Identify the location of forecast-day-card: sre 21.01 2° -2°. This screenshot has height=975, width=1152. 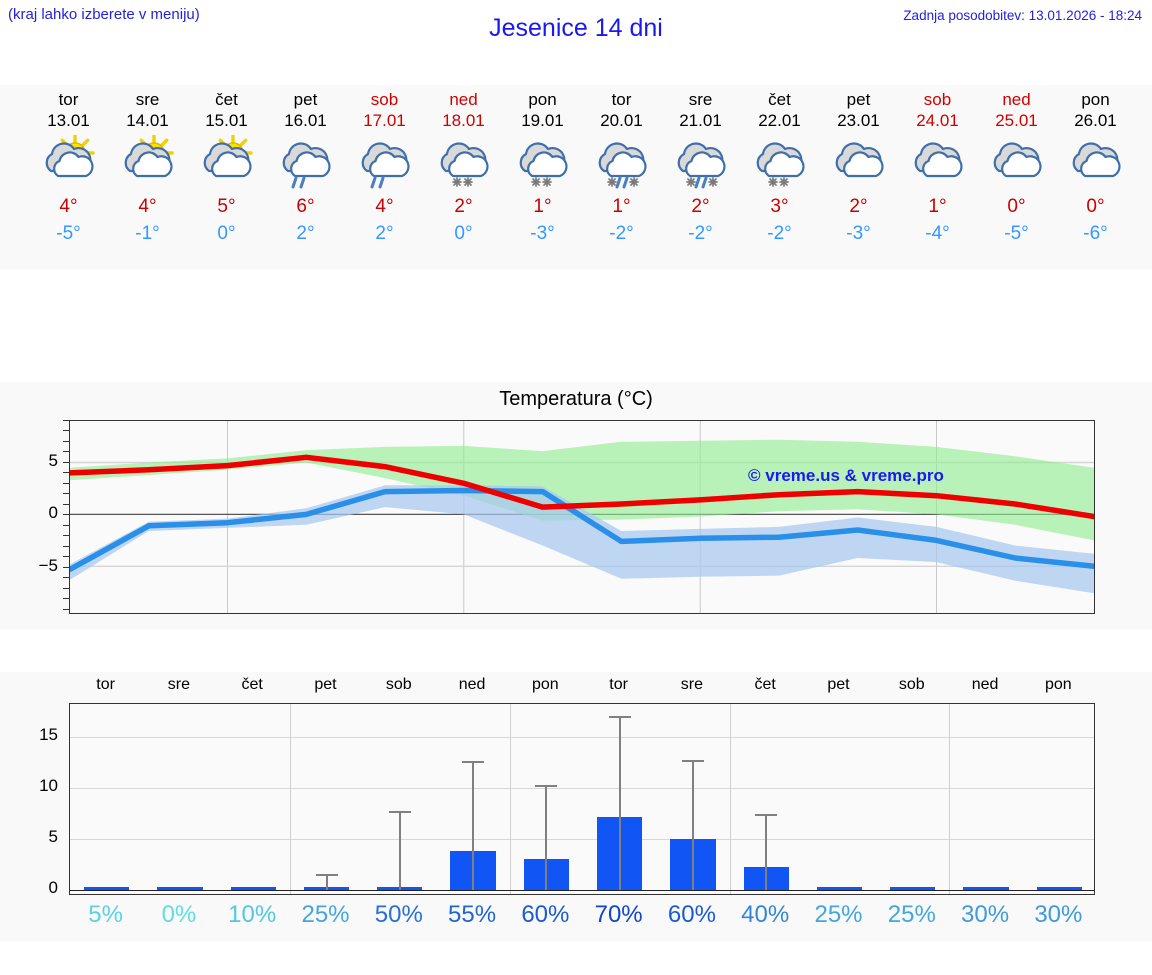
(700, 177).